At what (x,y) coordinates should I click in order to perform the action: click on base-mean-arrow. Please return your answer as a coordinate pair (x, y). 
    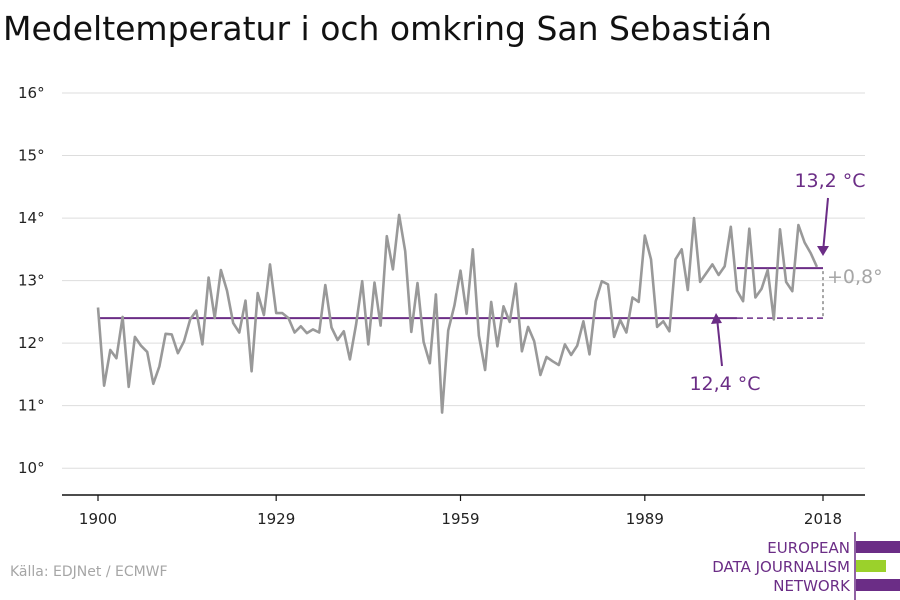
    Looking at the image, I should click on (719, 342).